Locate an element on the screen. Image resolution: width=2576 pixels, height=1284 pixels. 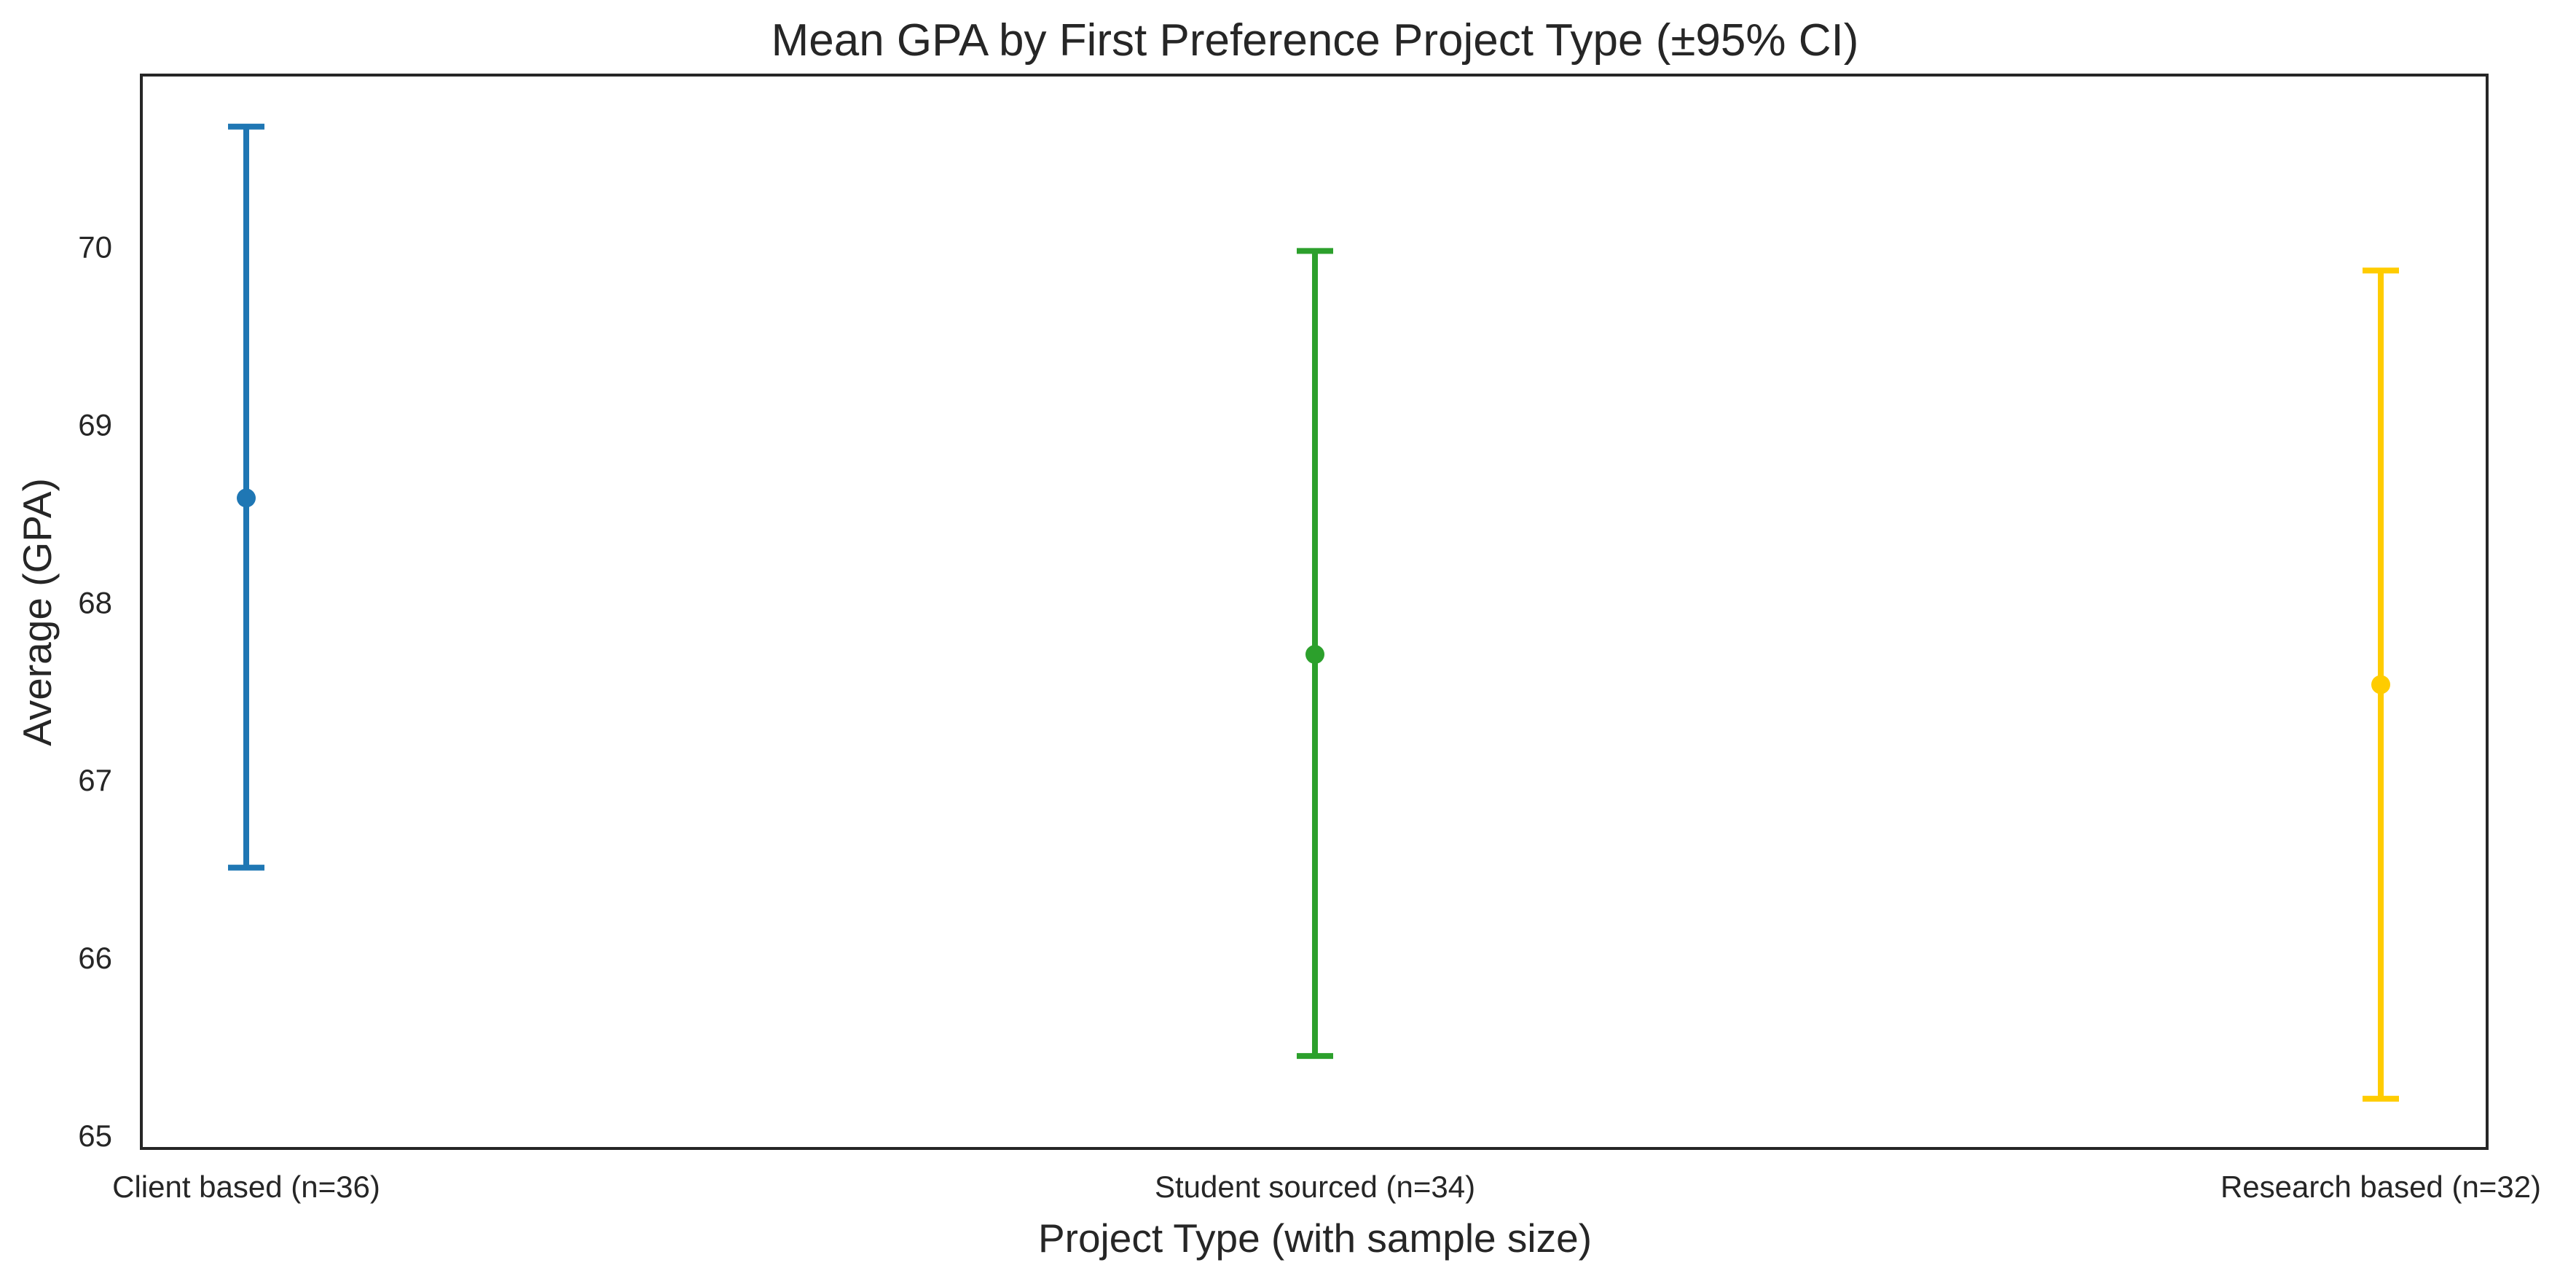
y-axis-ticks: 65 66 67 68 69 70 is located at coordinates (95, 692).